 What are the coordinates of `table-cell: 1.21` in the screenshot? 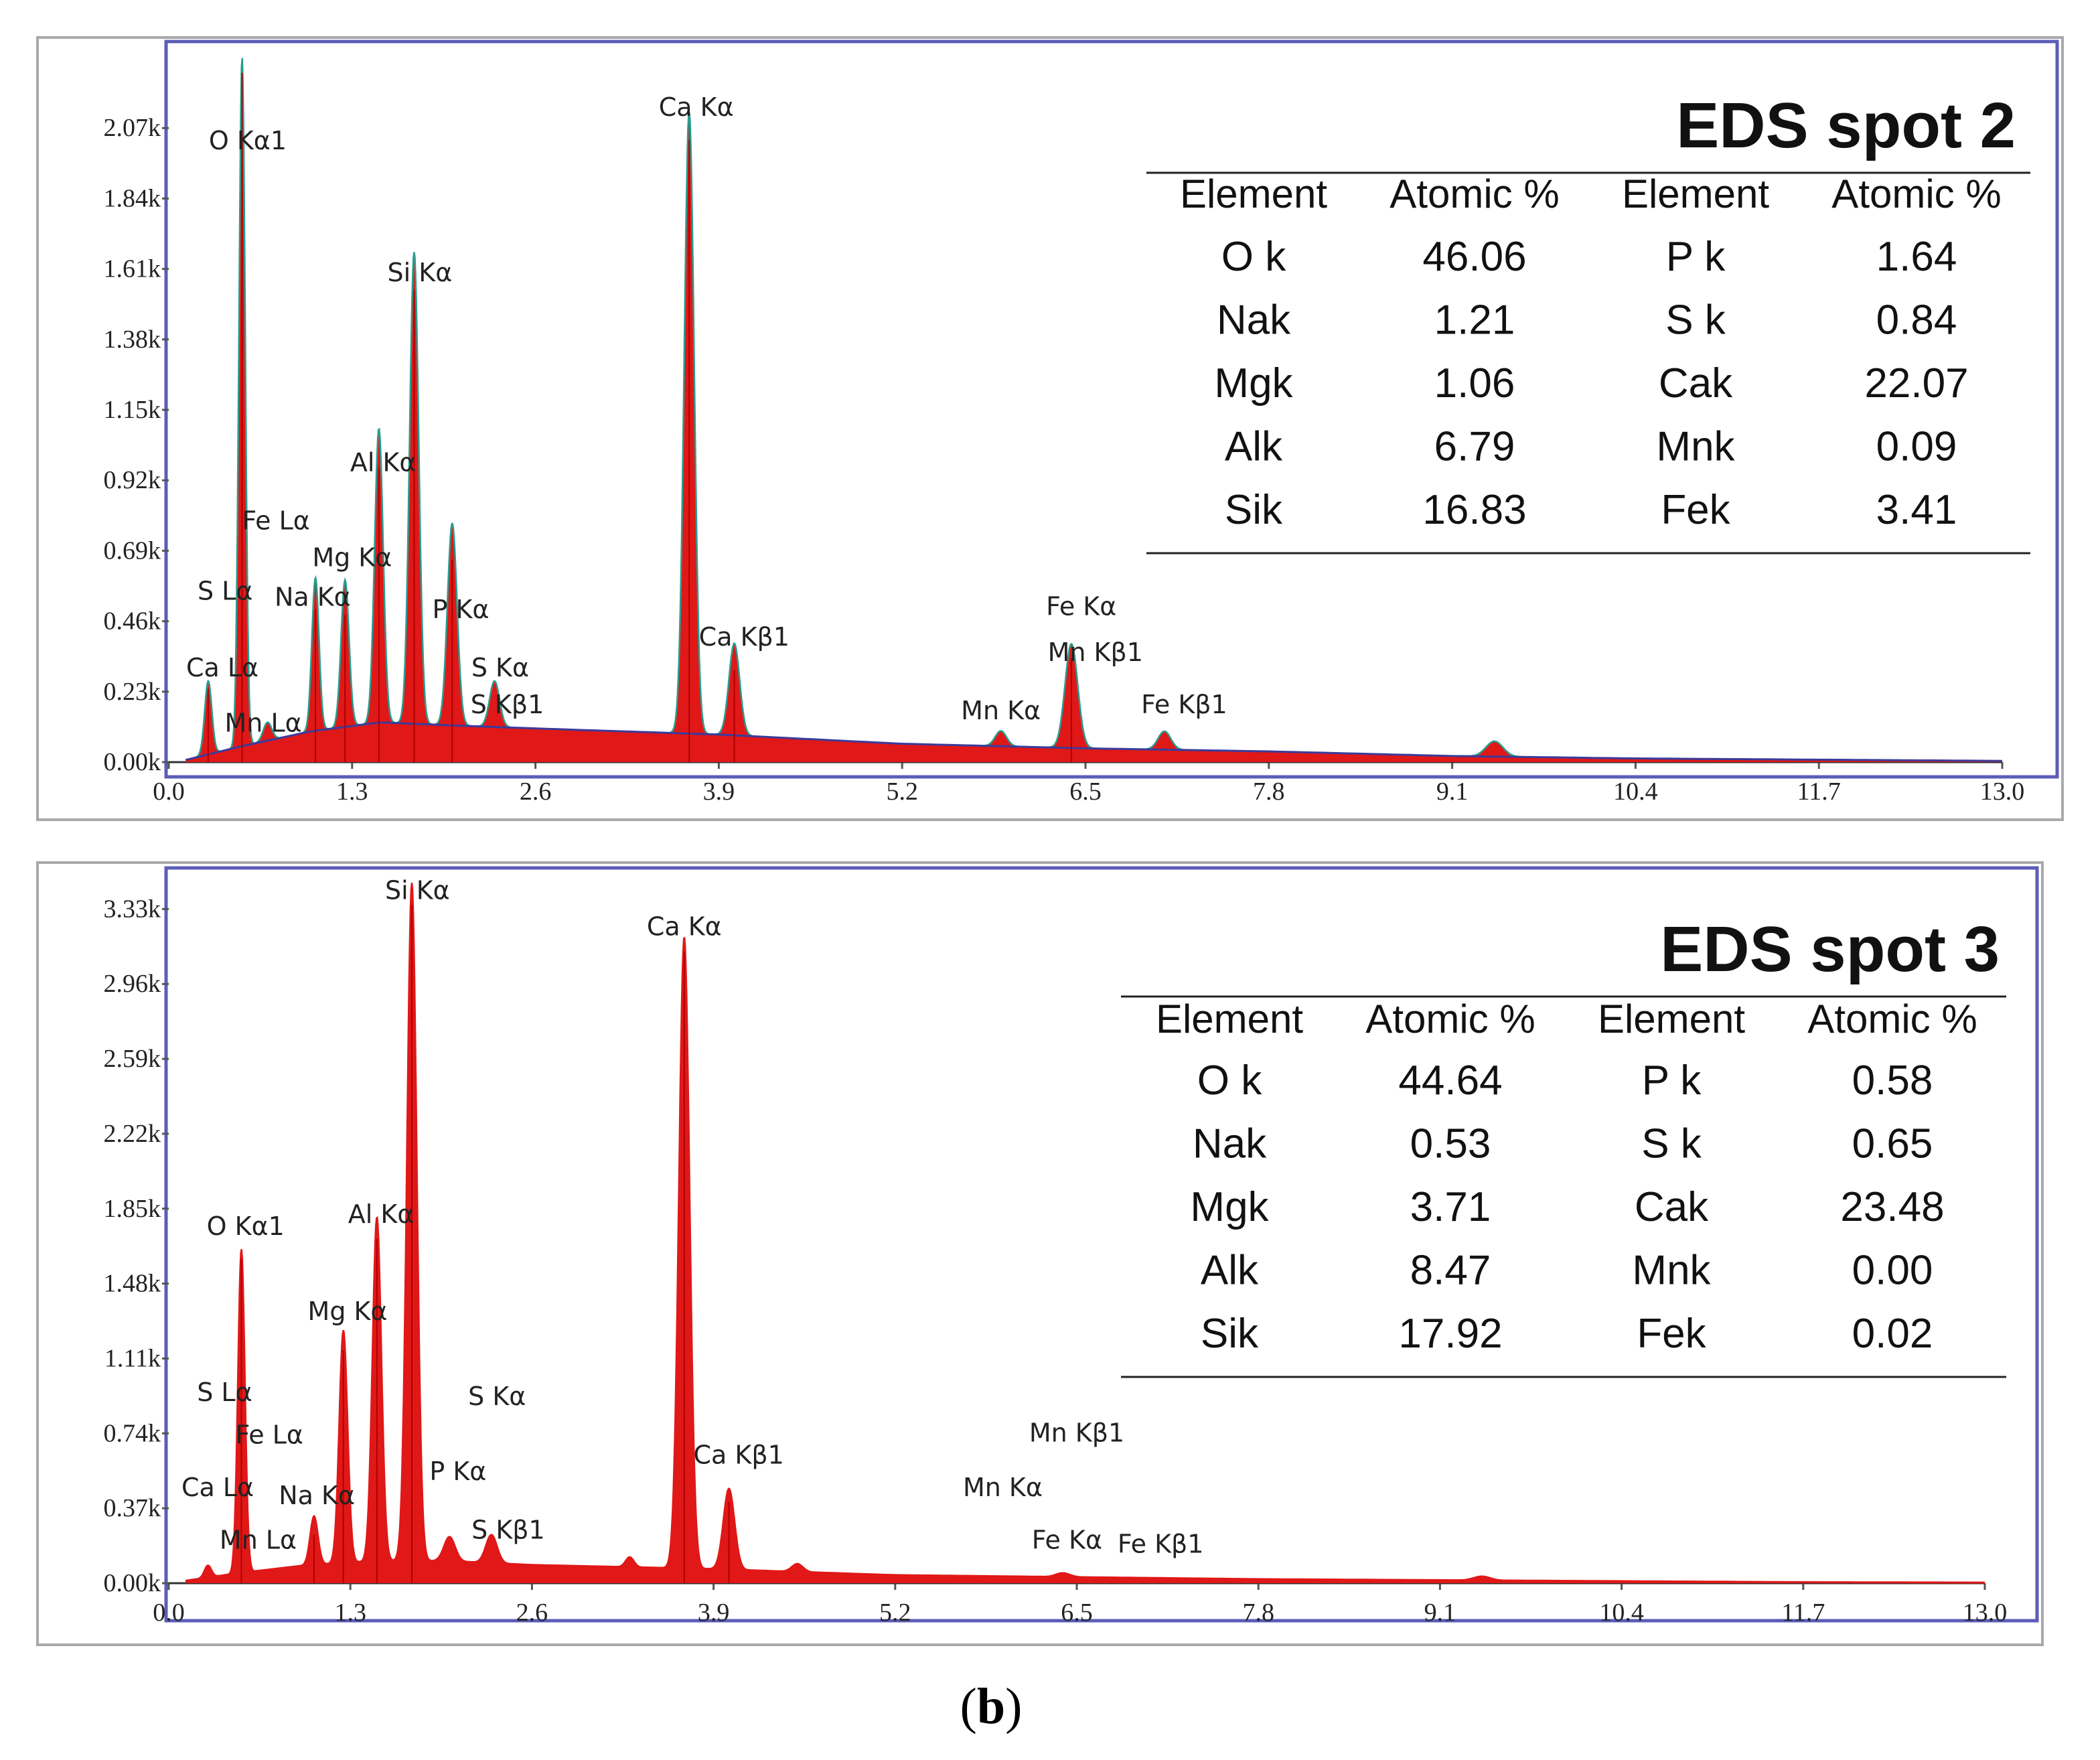 It's located at (1474, 320).